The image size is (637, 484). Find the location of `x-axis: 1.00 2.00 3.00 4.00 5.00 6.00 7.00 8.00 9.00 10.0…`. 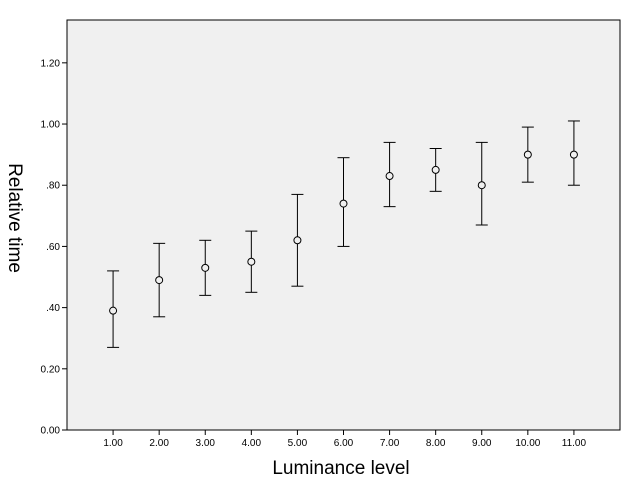

x-axis: 1.00 2.00 3.00 4.00 5.00 6.00 7.00 8.00 9.00 10.0… is located at coordinates (344, 439).